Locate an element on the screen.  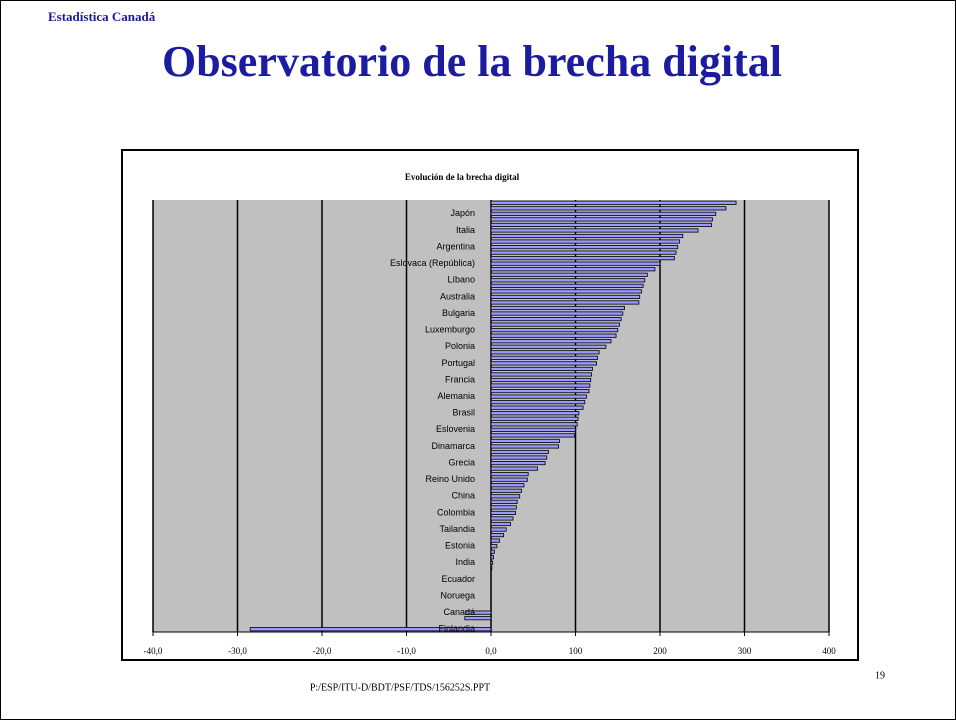
x-tick-label: -30,0 is located at coordinates (237, 651).